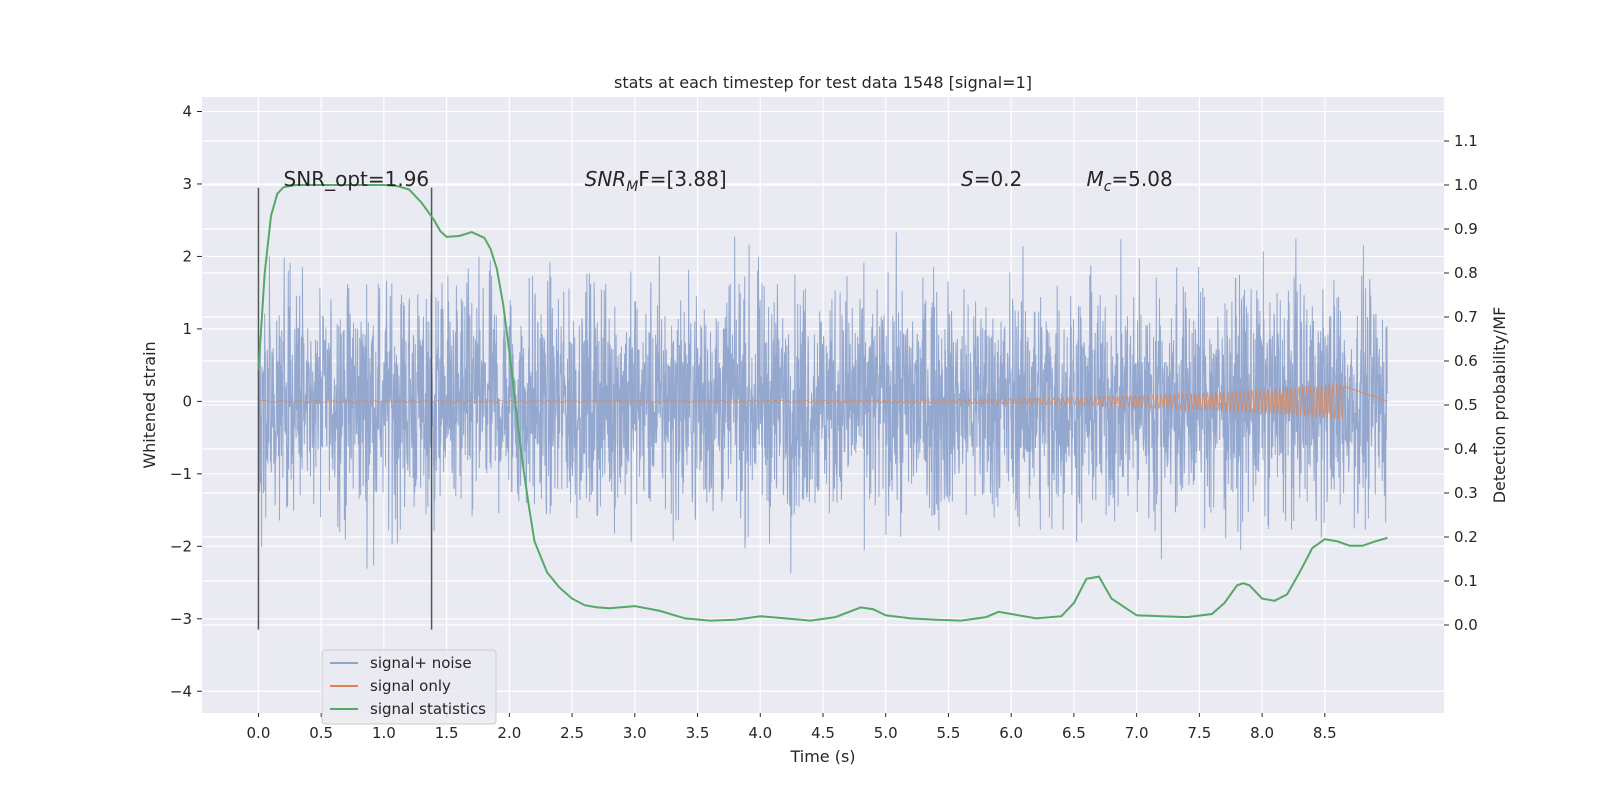 Image resolution: width=1600 pixels, height=800 pixels. What do you see at coordinates (447, 733) in the screenshot?
I see `x-tick-3: 1.5` at bounding box center [447, 733].